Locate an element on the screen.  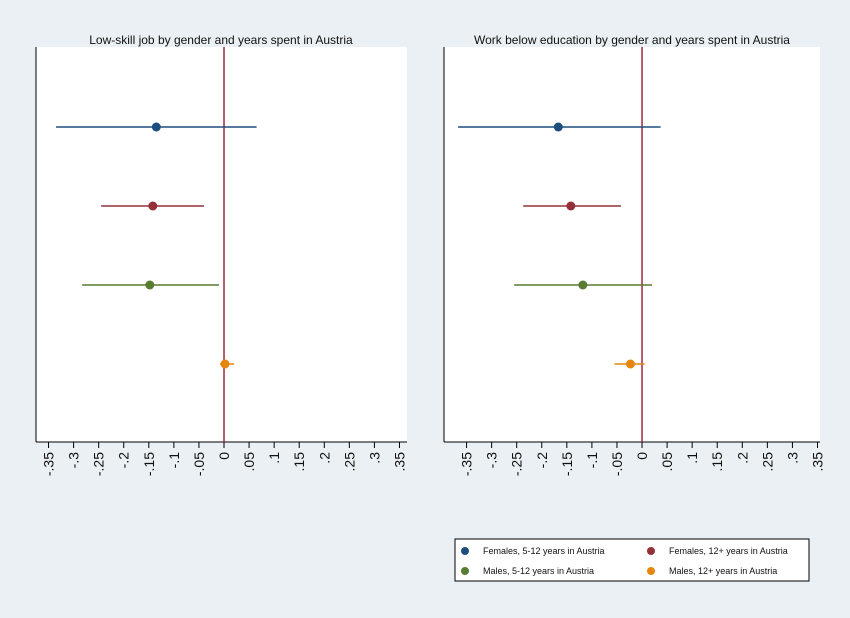
legend-label: Females, 12+ years in Austria is located at coordinates (728, 551).